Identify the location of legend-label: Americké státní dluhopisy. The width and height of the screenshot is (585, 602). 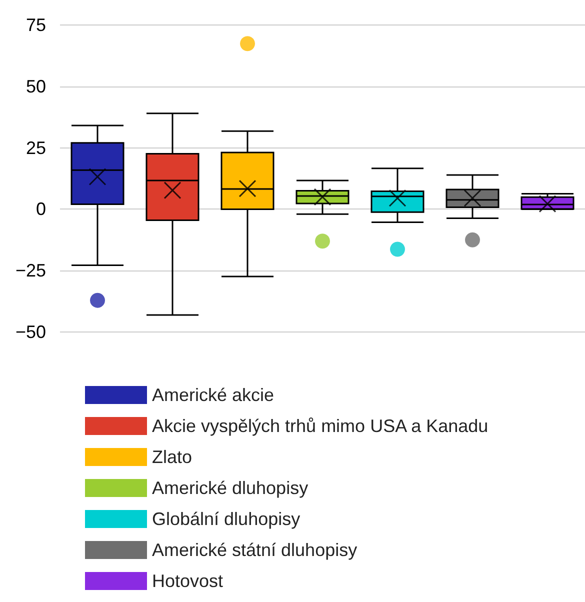
(255, 550).